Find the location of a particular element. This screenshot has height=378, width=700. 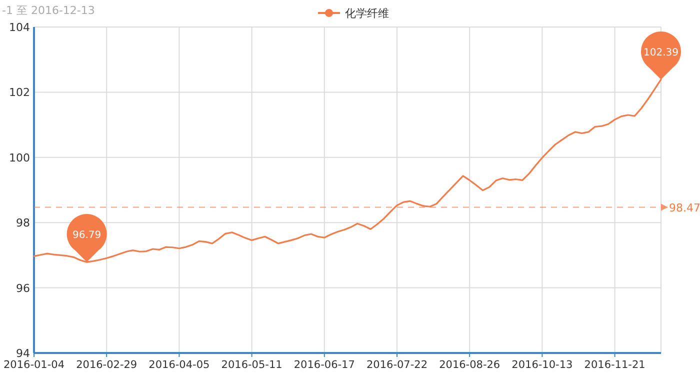

y-tick-label: 104 is located at coordinates (19, 27).